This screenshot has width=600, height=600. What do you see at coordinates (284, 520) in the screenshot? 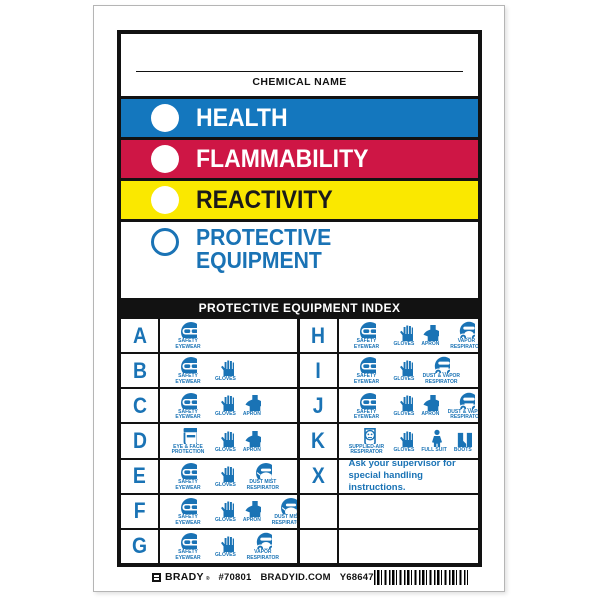
I see `pe-item-label: DUST MIST RESPIRATOR` at bounding box center [284, 520].